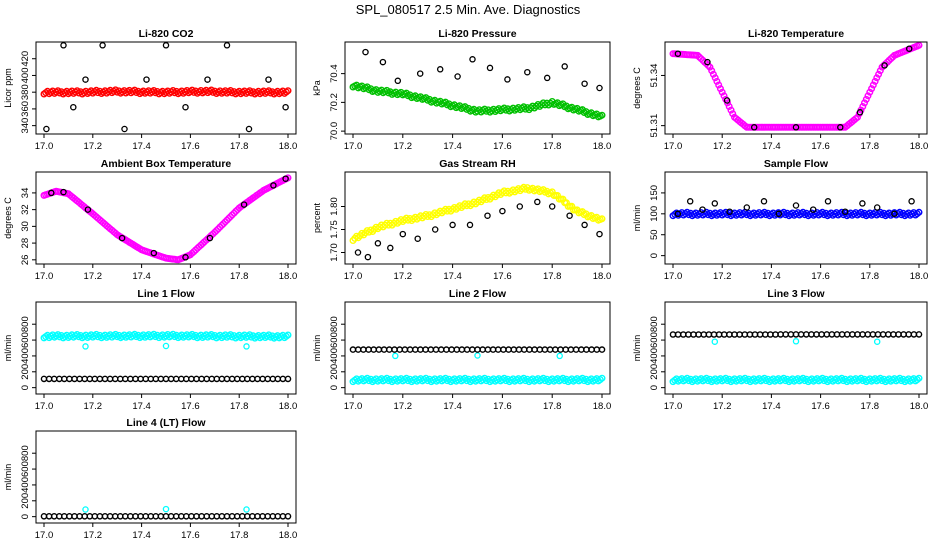 This screenshot has width=936, height=540. Describe the element at coordinates (25, 193) in the screenshot. I see `y-tick-label: 34` at that location.